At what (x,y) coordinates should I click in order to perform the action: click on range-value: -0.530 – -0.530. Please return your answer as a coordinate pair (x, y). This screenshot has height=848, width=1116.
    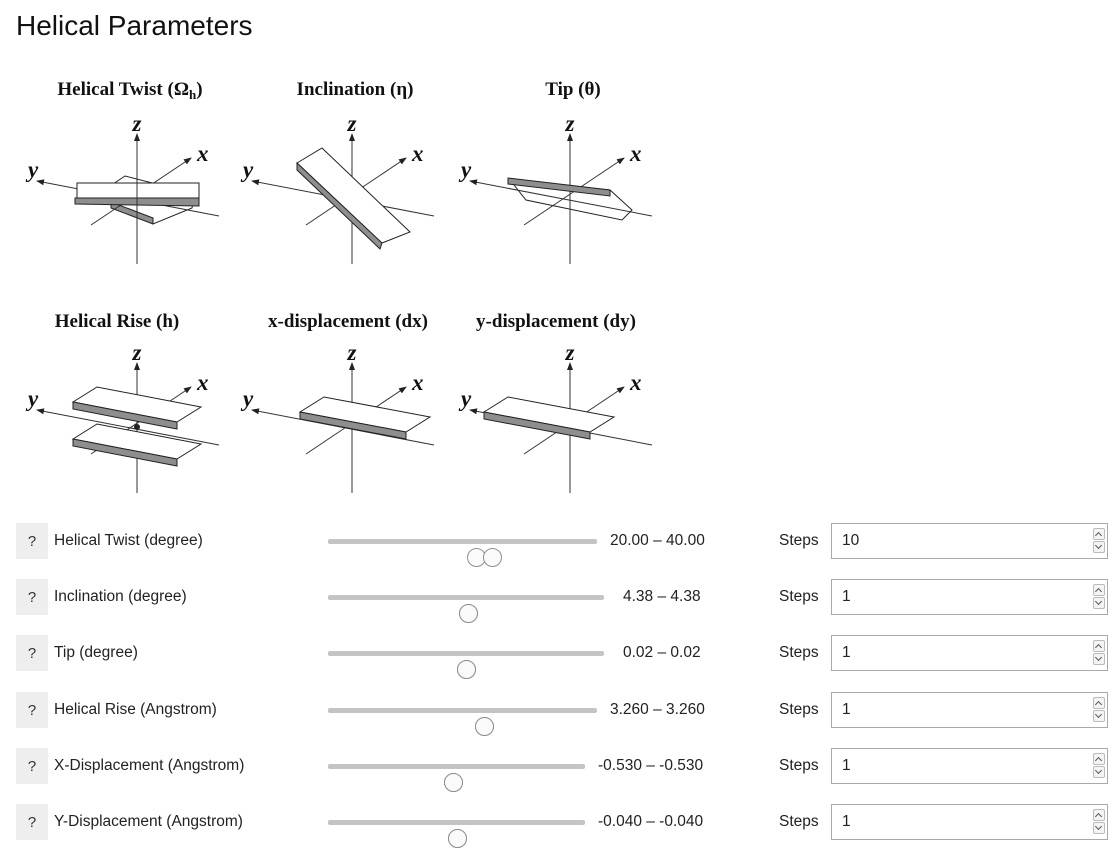
    Looking at the image, I should click on (651, 765).